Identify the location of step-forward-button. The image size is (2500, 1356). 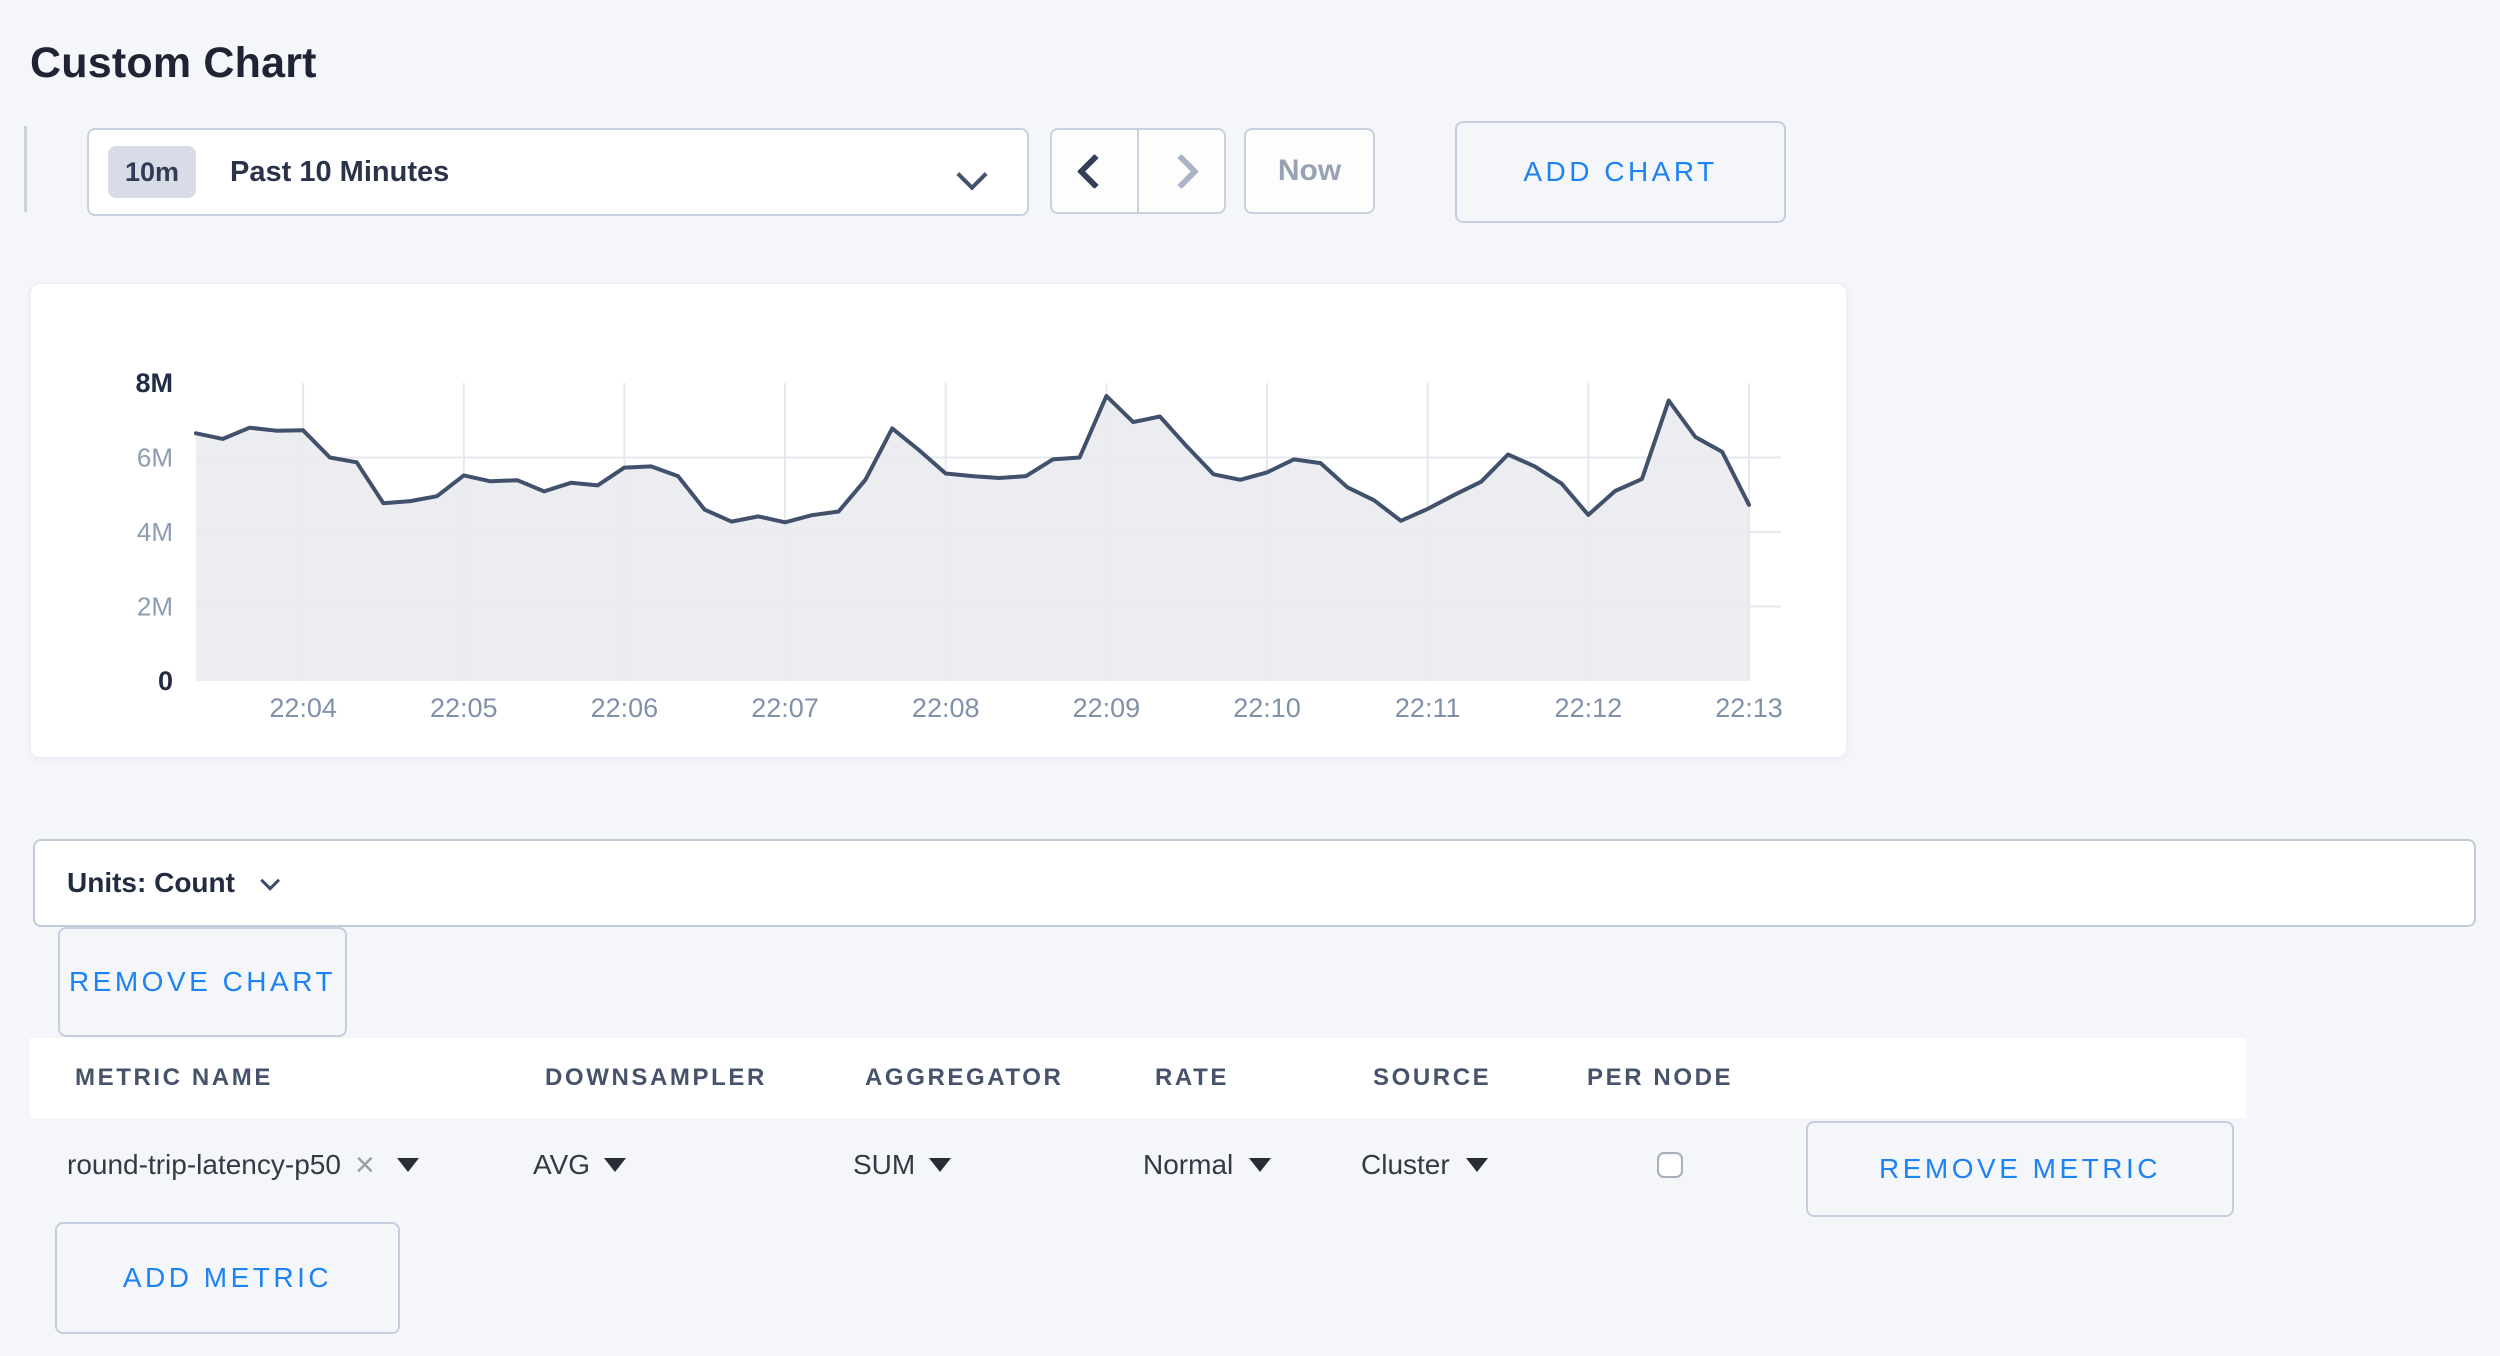
(1180, 171).